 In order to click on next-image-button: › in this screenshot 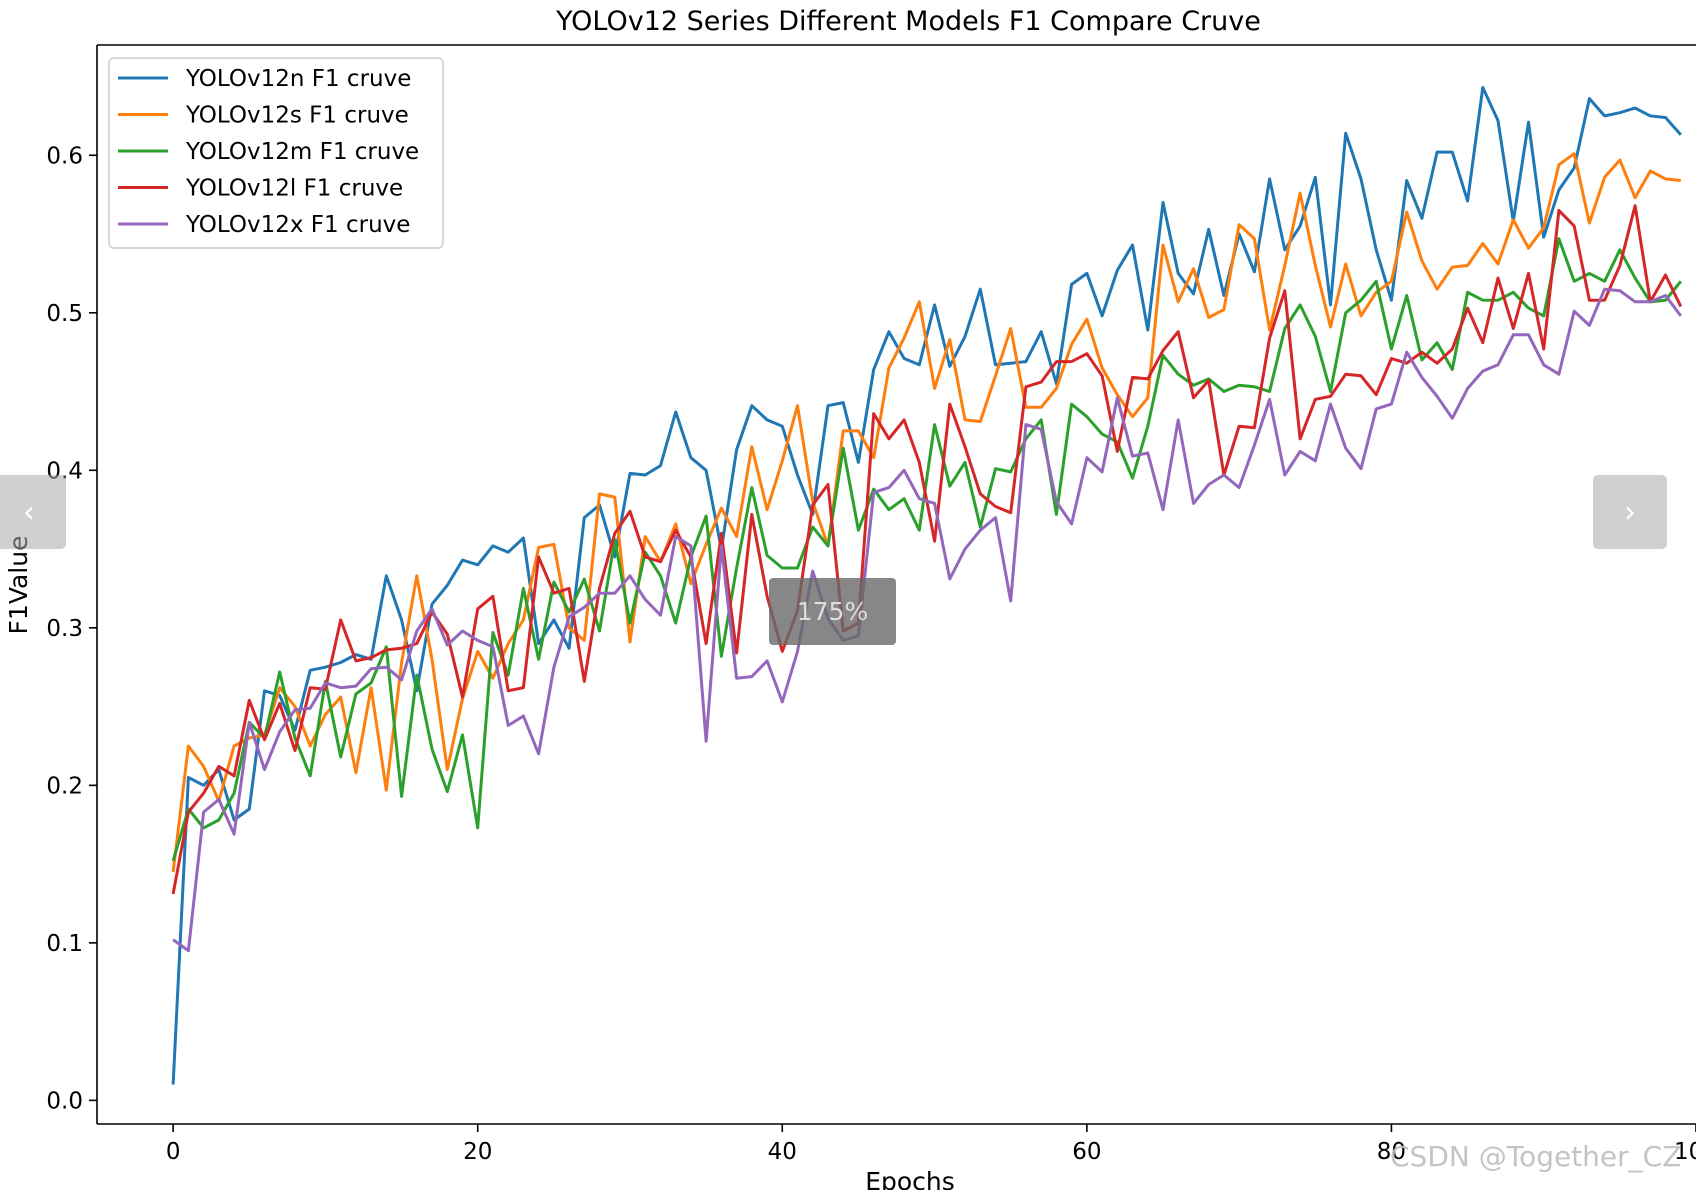, I will do `click(1630, 512)`.